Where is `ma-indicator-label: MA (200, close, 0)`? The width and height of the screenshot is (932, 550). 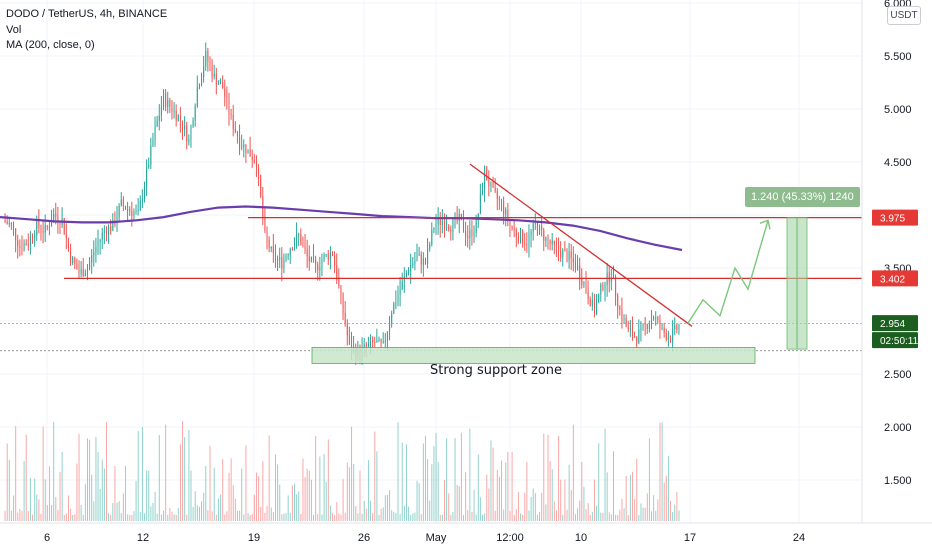
ma-indicator-label: MA (200, close, 0) is located at coordinates (50, 45).